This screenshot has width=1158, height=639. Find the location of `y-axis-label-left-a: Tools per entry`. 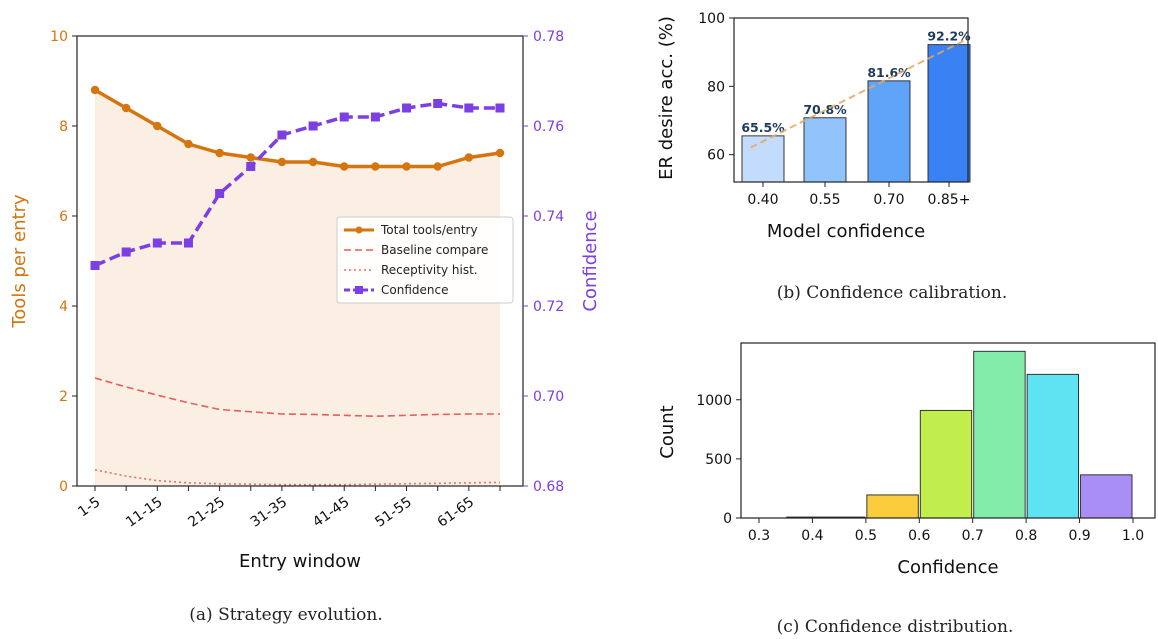

y-axis-label-left-a: Tools per entry is located at coordinates (19, 261).